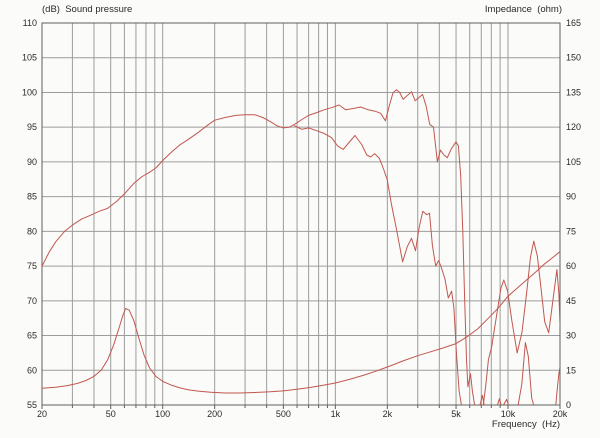 This screenshot has height=438, width=600. I want to click on y-right-axis-title: Impedance (ohm), so click(523, 9).